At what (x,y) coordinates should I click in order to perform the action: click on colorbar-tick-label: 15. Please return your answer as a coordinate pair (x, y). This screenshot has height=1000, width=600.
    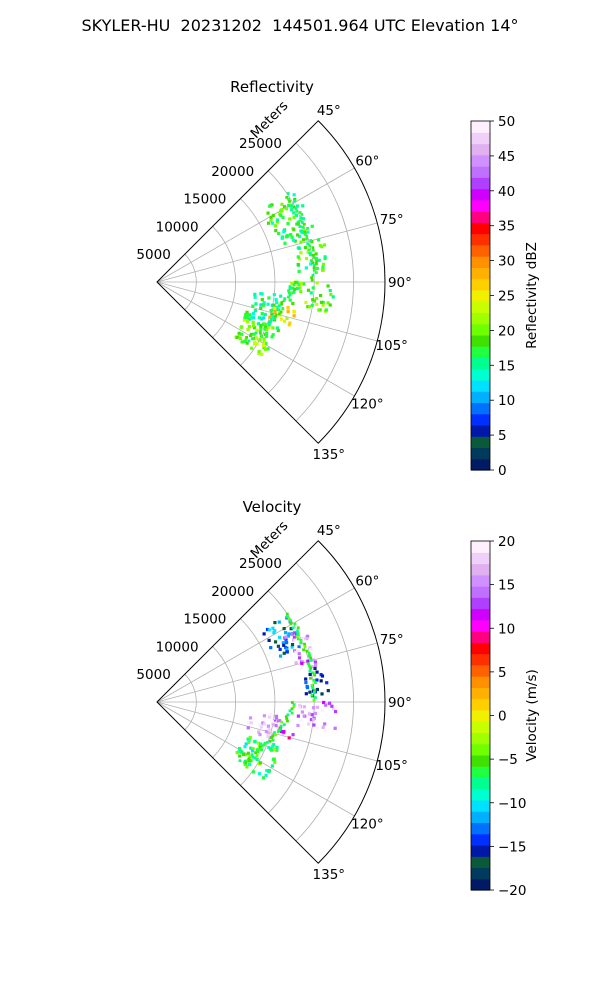
    Looking at the image, I should click on (506, 366).